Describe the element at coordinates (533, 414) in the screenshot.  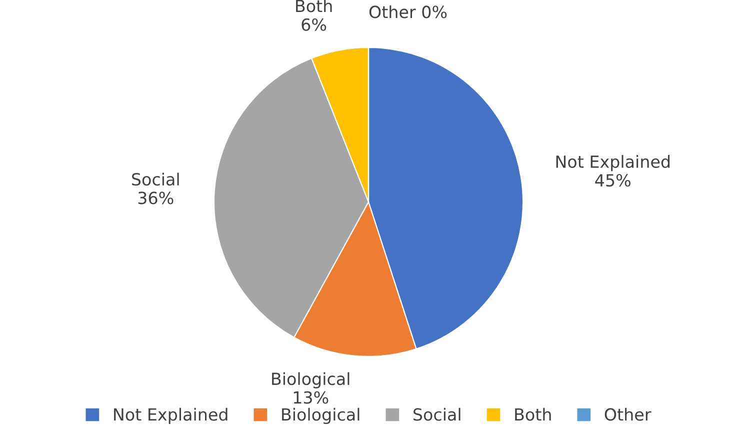
I see `legend-label: Both` at that location.